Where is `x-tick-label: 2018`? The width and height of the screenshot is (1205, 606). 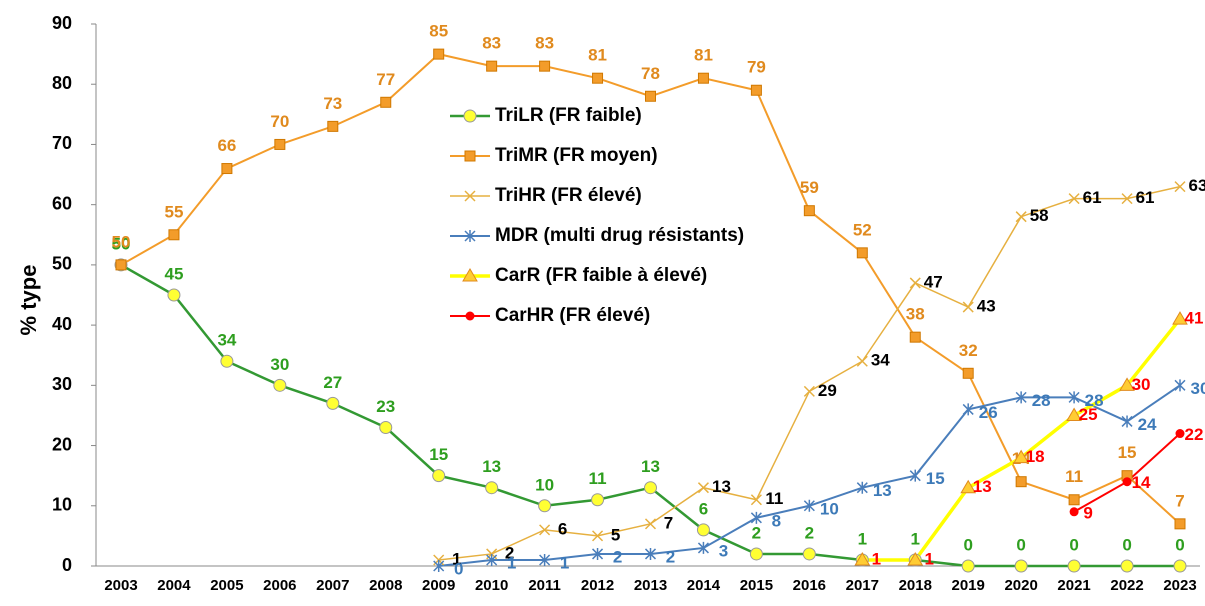 x-tick-label: 2018 is located at coordinates (915, 585).